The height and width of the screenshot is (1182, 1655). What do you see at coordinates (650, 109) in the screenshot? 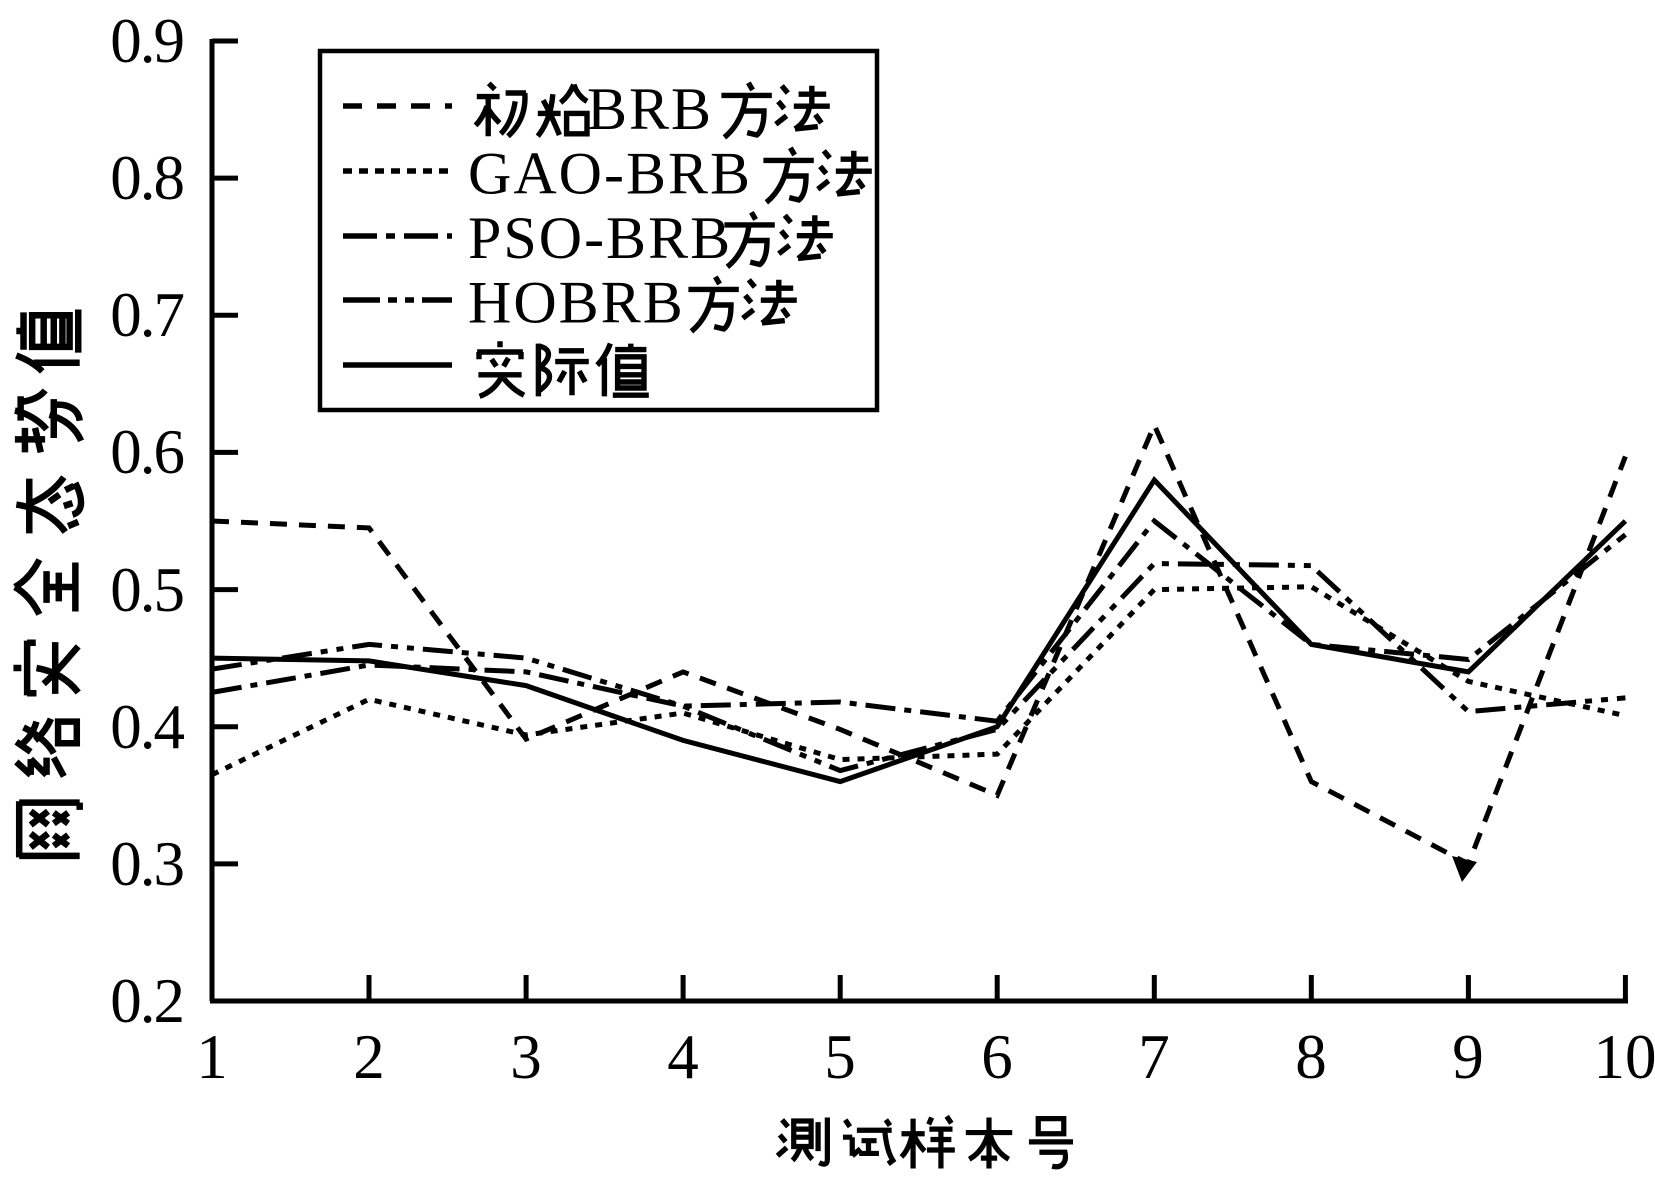
I see `svg-text: BRB` at bounding box center [650, 109].